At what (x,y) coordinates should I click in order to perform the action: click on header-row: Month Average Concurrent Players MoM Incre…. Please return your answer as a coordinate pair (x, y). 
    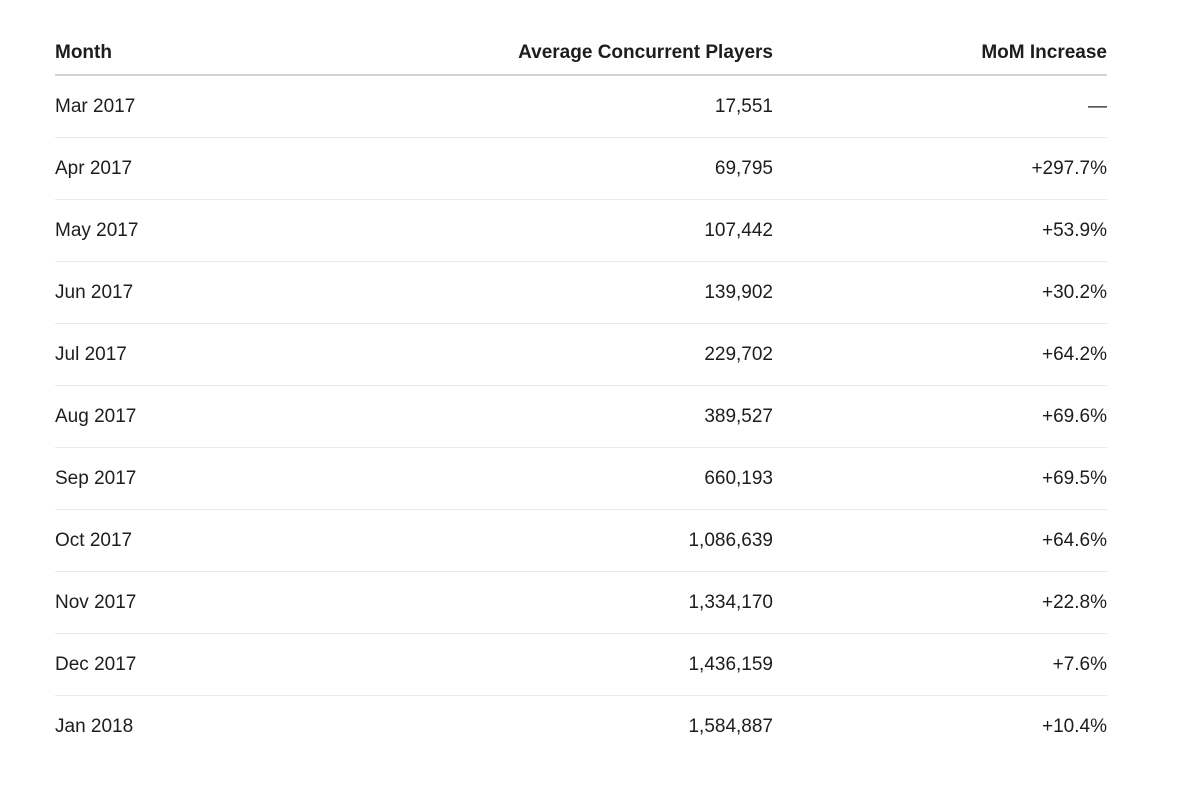
    Looking at the image, I should click on (581, 53).